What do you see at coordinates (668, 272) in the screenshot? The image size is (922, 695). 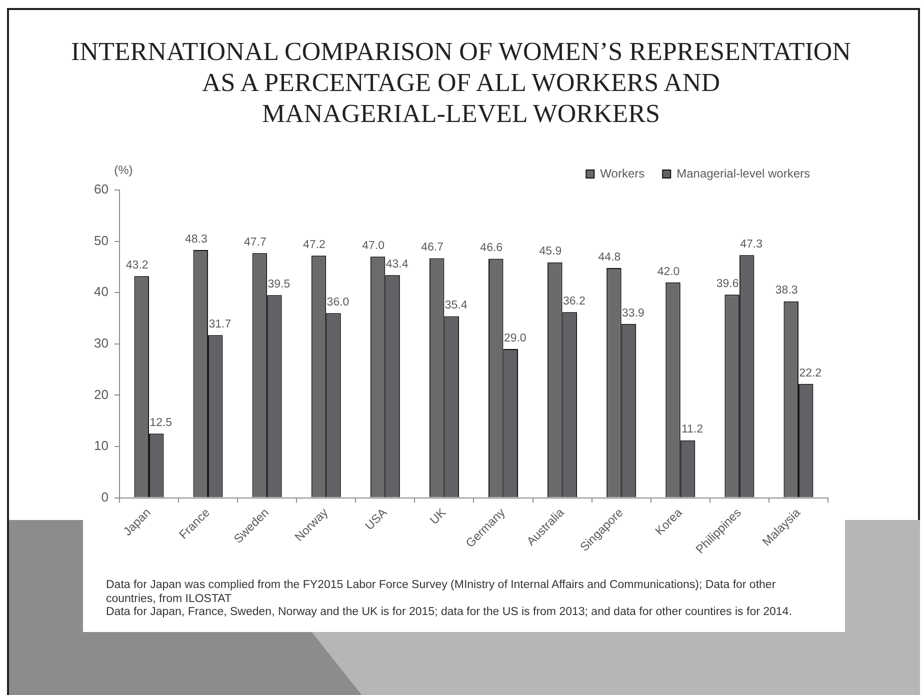 I see `data-label: 42.0` at bounding box center [668, 272].